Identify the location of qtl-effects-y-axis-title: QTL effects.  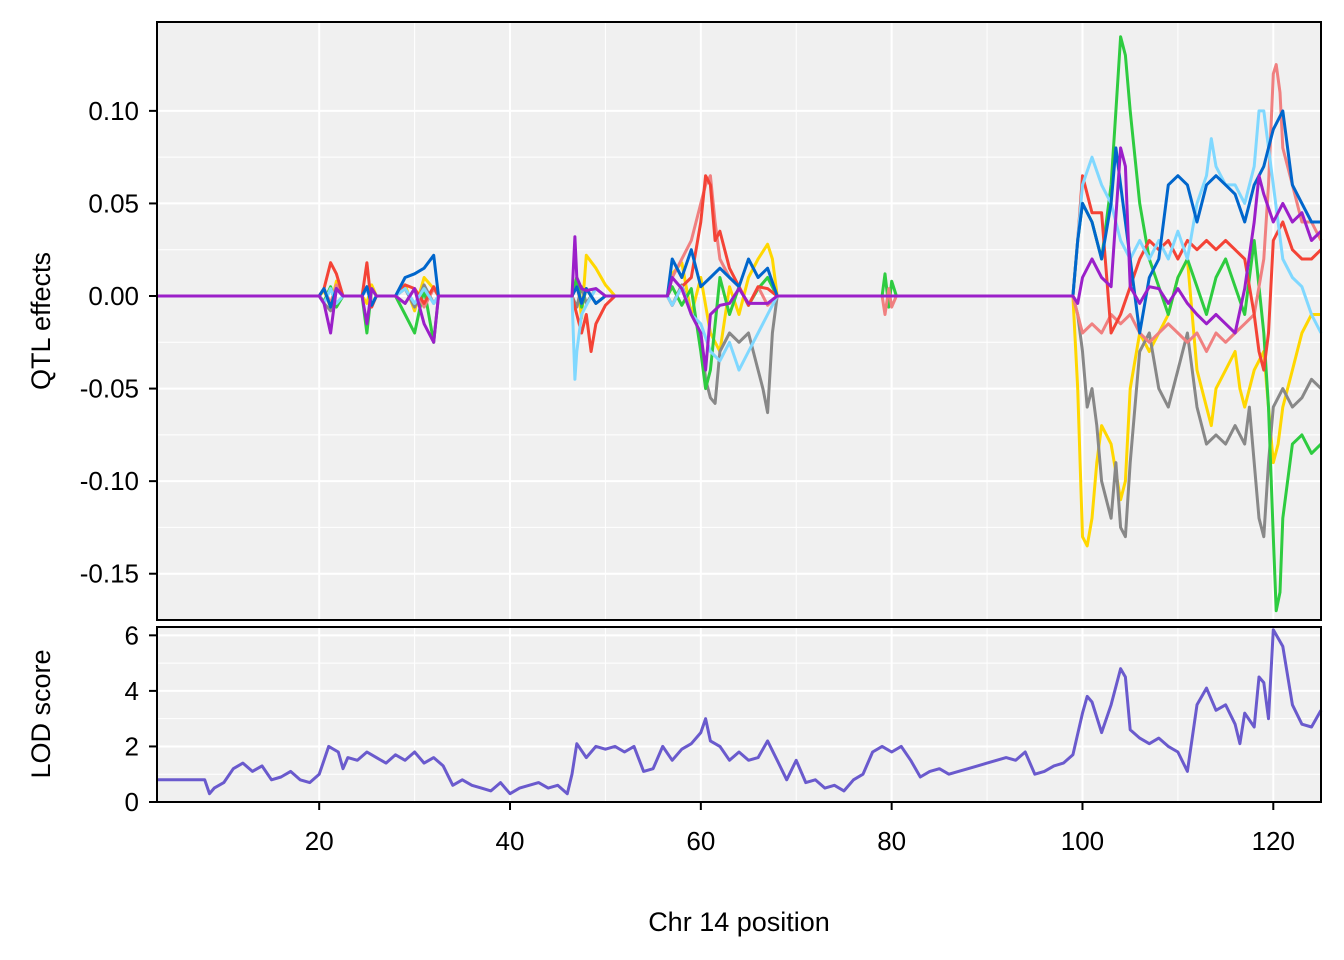
(41, 321).